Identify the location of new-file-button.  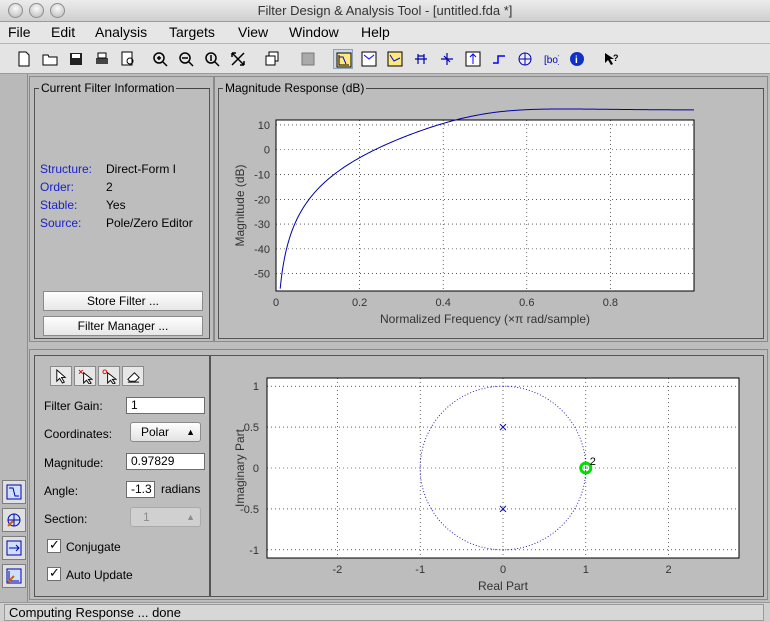
(24, 59).